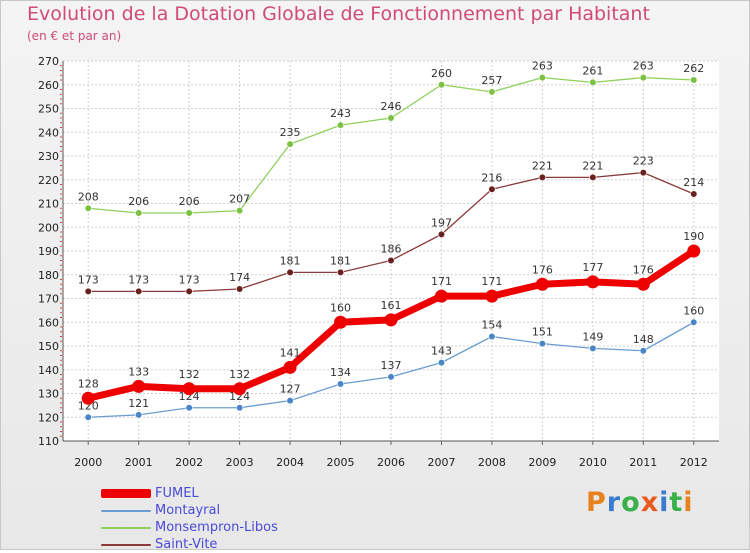 The width and height of the screenshot is (750, 553). Describe the element at coordinates (48, 180) in the screenshot. I see `y-tick-label: 220` at that location.